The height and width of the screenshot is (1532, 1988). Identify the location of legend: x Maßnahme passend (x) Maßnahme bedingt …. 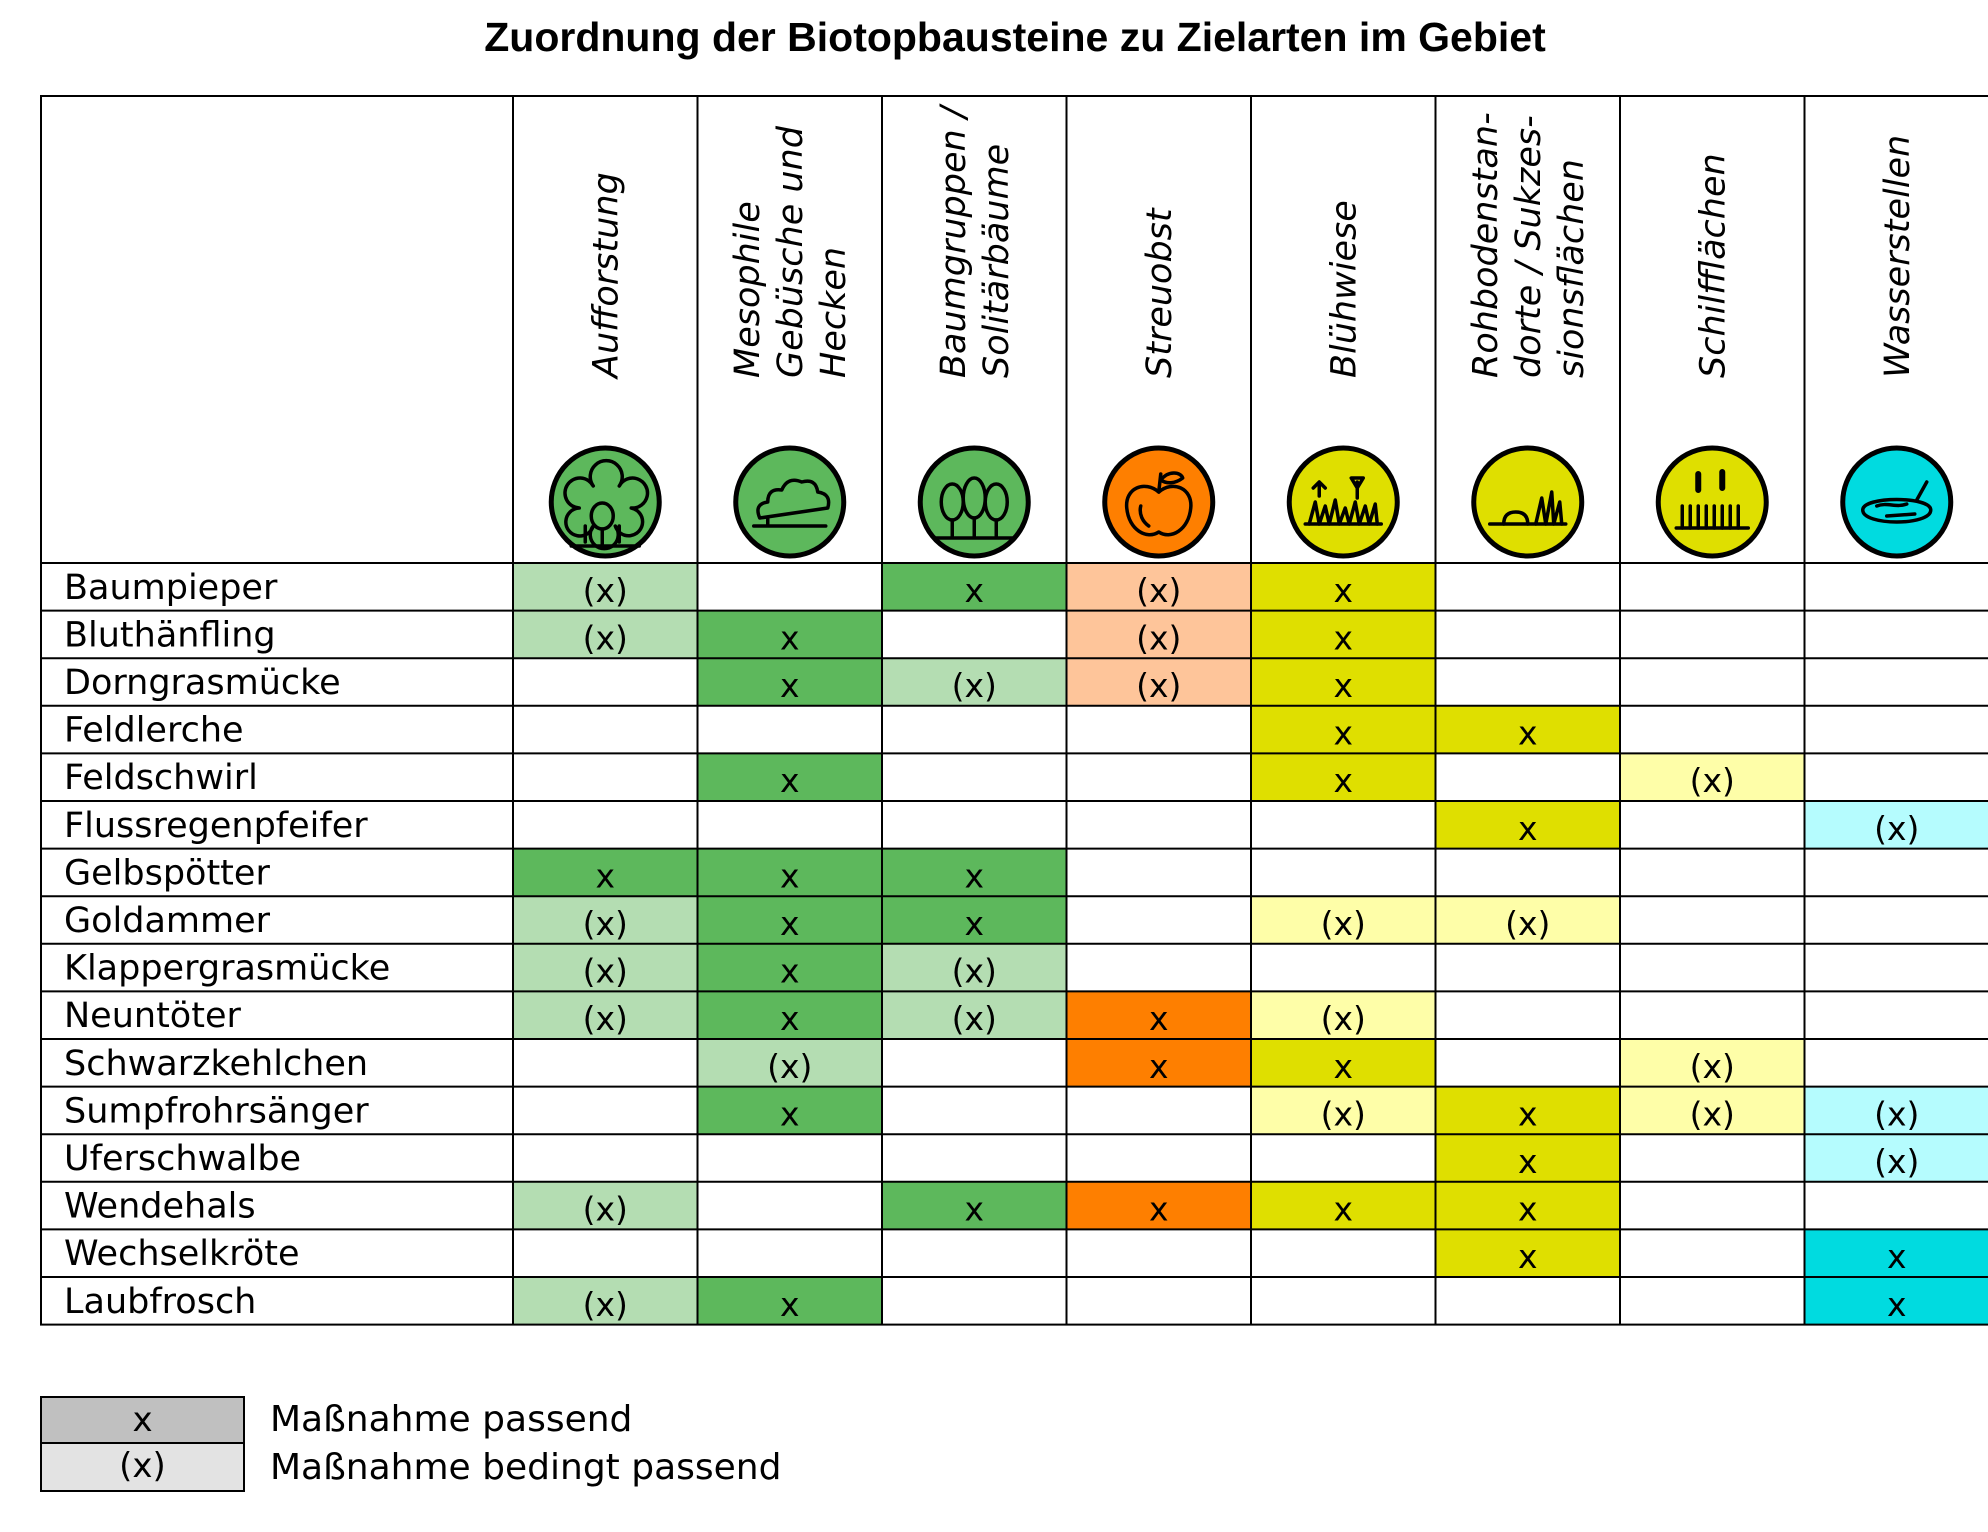
(490, 1444).